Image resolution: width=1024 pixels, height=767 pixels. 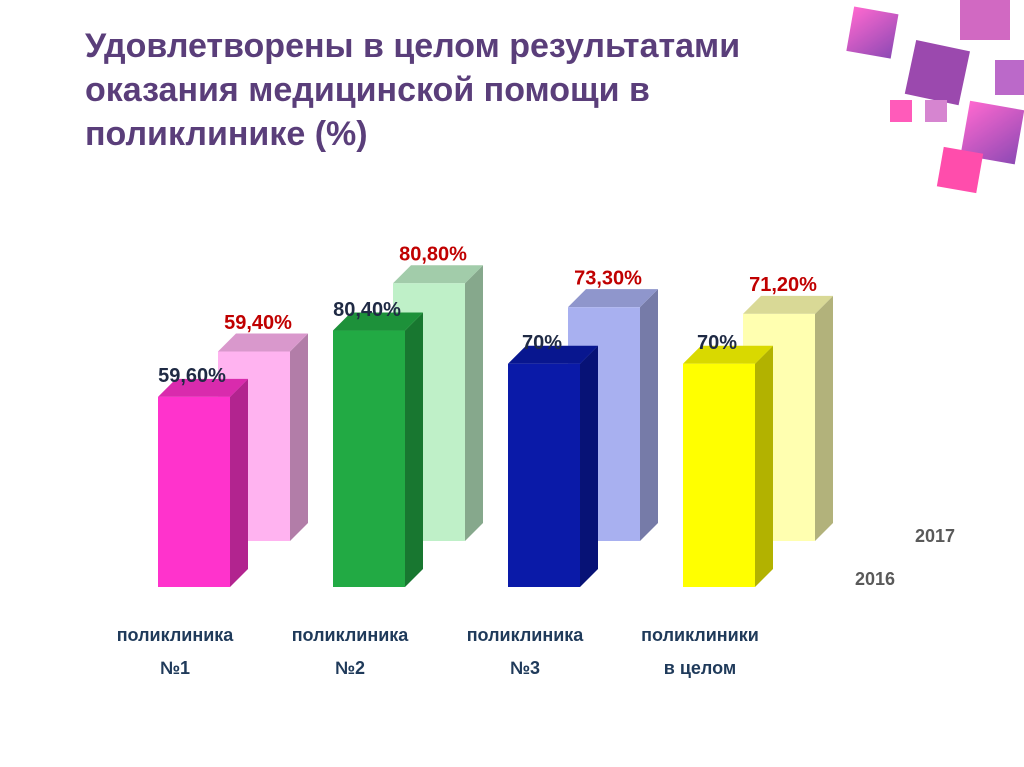 What do you see at coordinates (700, 635) in the screenshot?
I see `x-tick-label: поликлиники` at bounding box center [700, 635].